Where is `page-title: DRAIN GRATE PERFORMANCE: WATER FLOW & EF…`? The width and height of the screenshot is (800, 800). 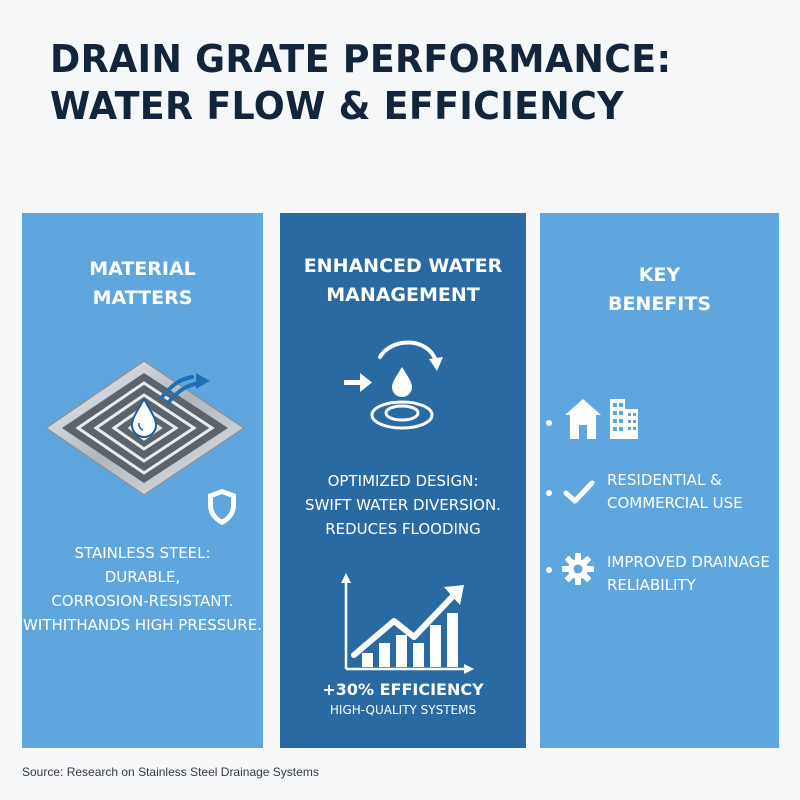
page-title: DRAIN GRATE PERFORMANCE: WATER FLOW & EF… is located at coordinates (395, 83).